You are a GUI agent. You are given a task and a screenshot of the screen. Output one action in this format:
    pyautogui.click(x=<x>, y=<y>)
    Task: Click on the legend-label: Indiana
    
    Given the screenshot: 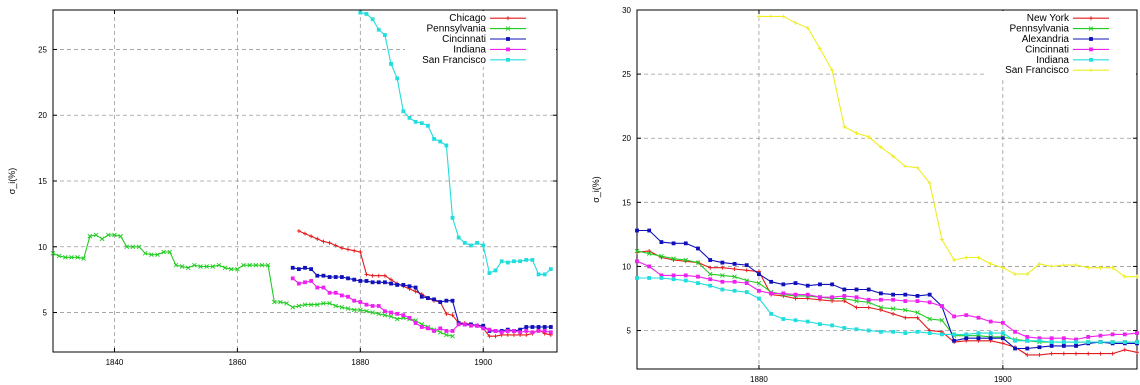 What is the action you would take?
    pyautogui.click(x=469, y=49)
    